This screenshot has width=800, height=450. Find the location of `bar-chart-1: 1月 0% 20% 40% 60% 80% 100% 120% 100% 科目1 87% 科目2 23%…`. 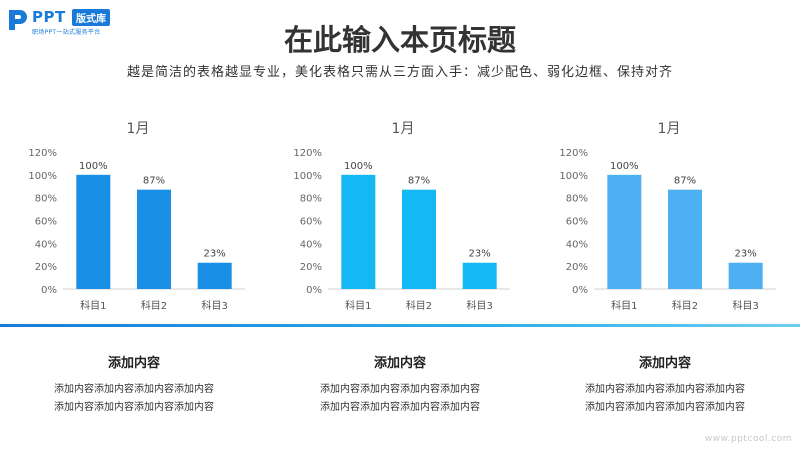

bar-chart-1: 1月 0% 20% 40% 60% 80% 100% 120% 100% 科目1 87% 科目2 23%… is located at coordinates (145, 217).